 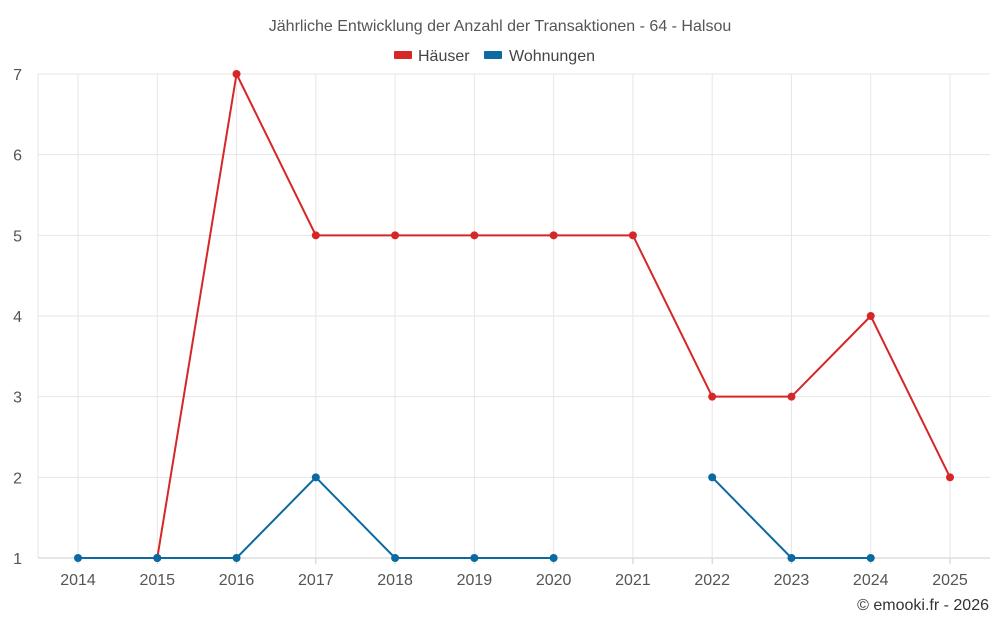 What do you see at coordinates (712, 580) in the screenshot?
I see `x-tick-label: 2022` at bounding box center [712, 580].